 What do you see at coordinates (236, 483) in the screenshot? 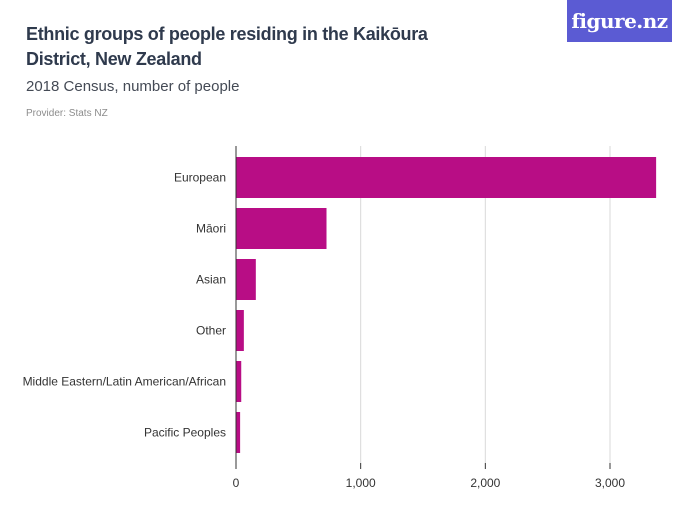
I see `x-tick-label: 0` at bounding box center [236, 483].